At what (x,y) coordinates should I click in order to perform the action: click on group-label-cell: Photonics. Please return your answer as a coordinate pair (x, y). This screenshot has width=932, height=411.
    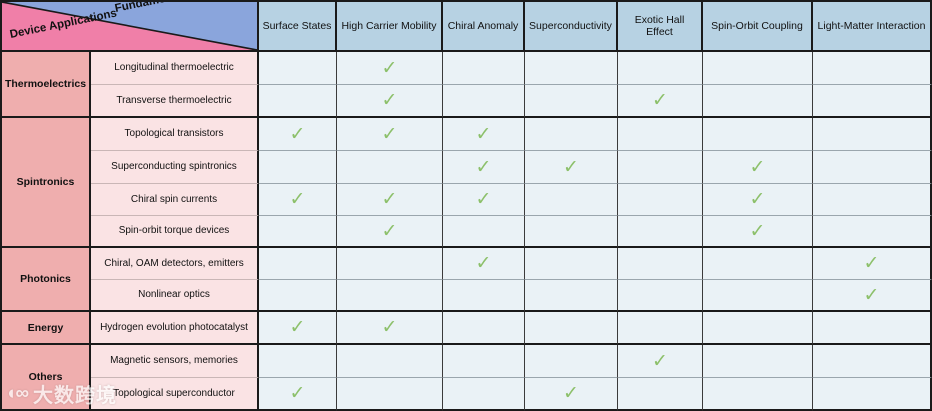
    Looking at the image, I should click on (45, 280).